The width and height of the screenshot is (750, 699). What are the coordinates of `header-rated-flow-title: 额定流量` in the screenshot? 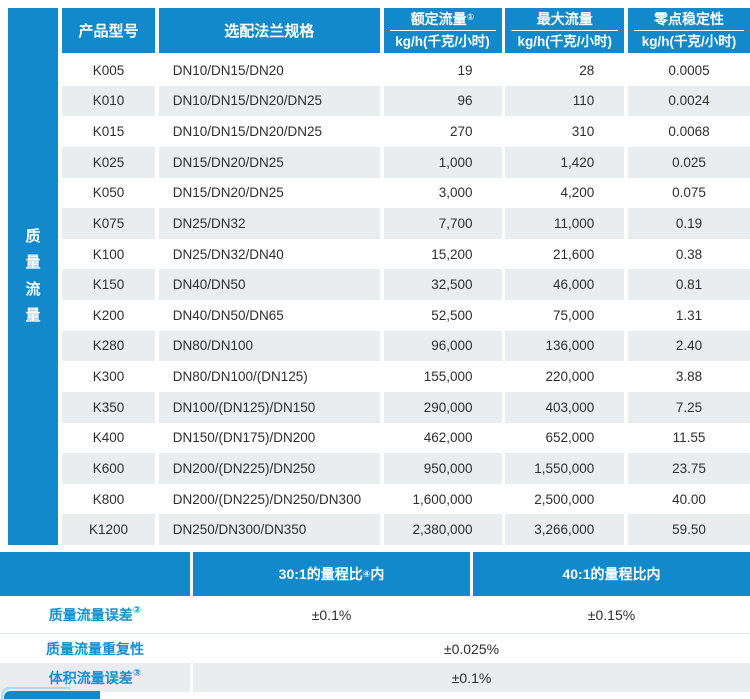 It's located at (438, 19).